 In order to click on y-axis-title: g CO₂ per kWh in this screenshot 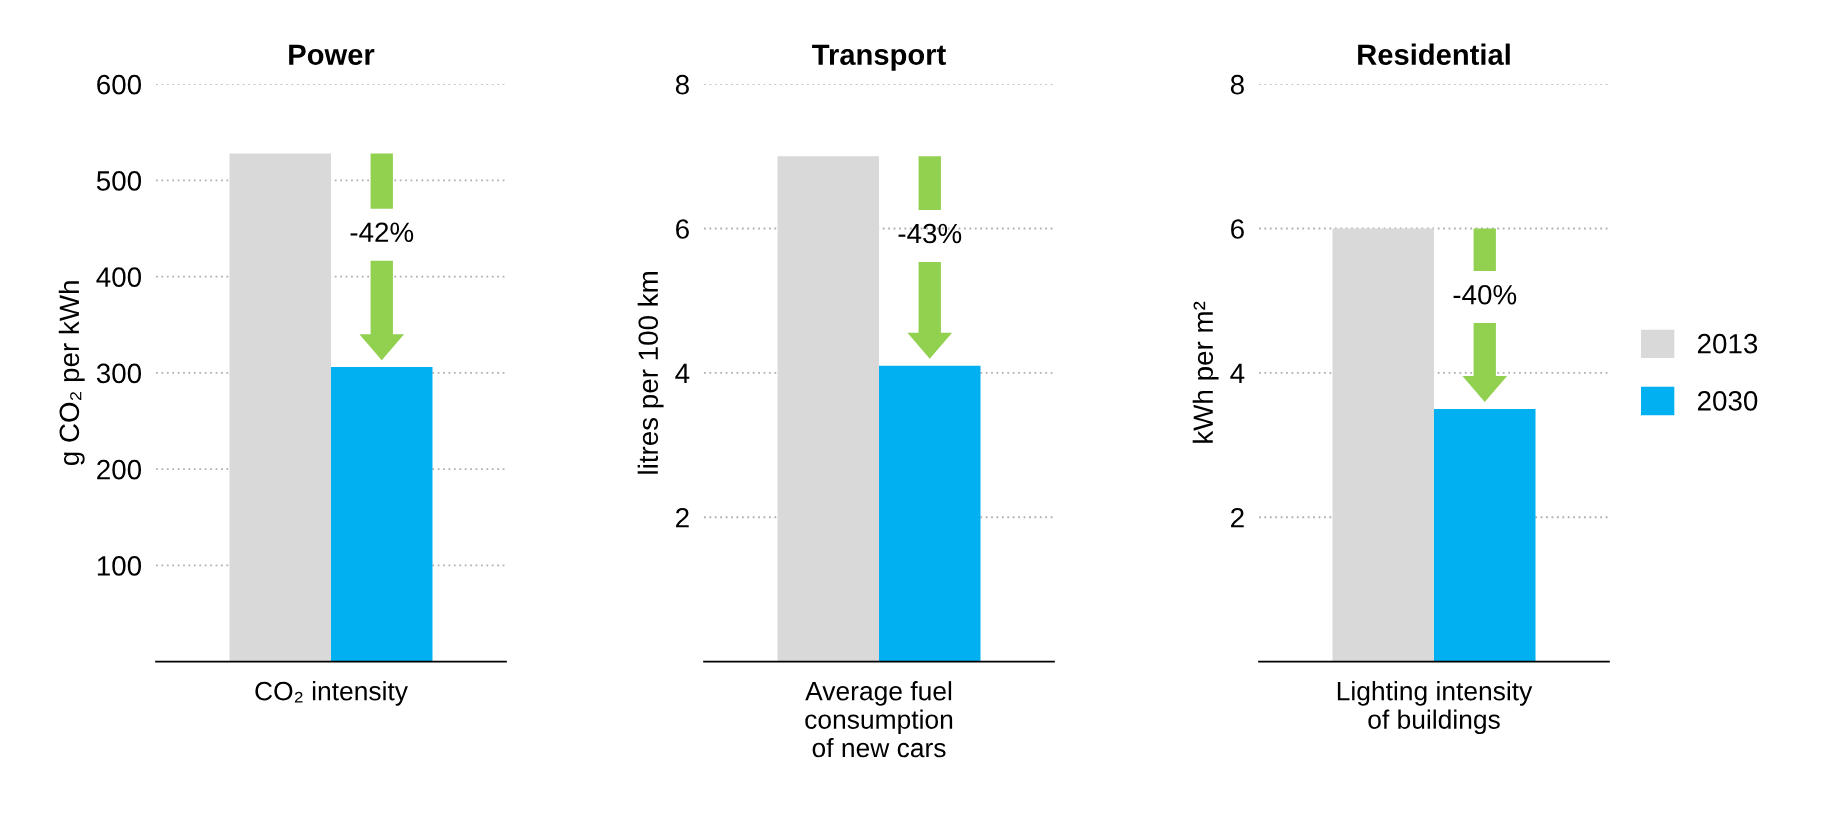, I will do `click(71, 373)`.